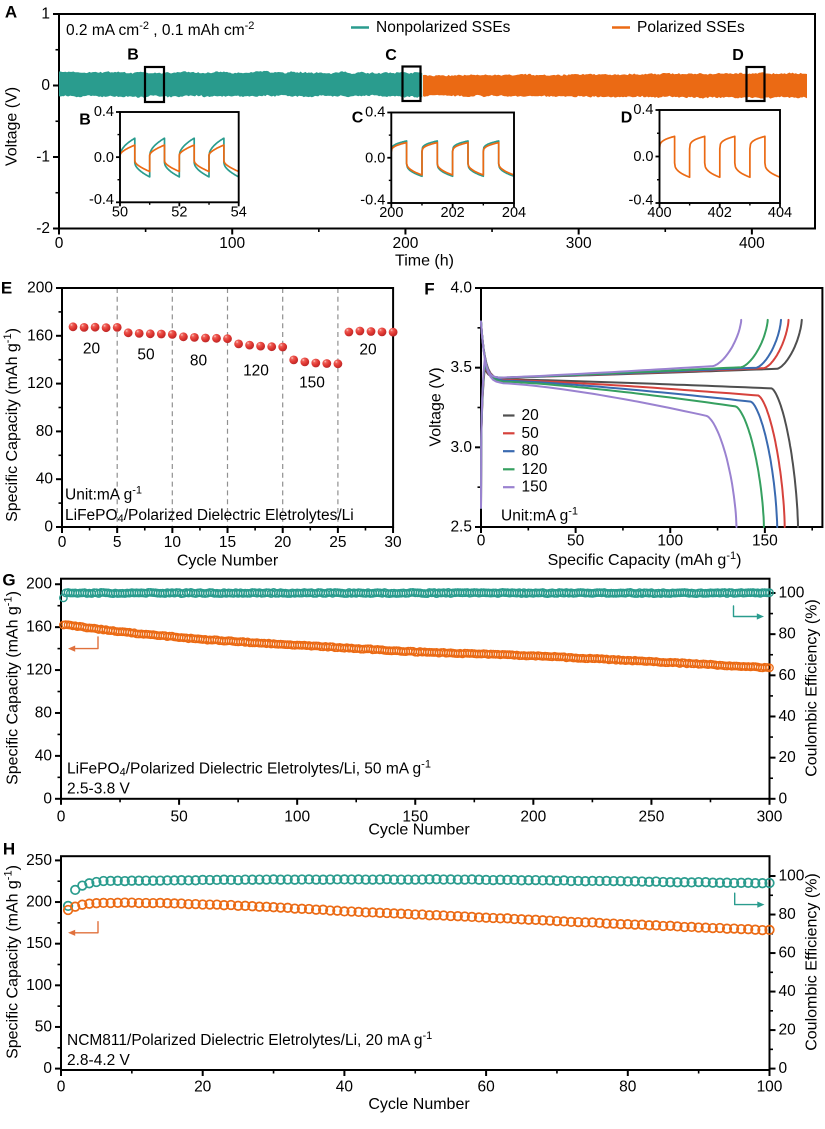  Describe the element at coordinates (9, 849) in the screenshot. I see `svg-text: H` at that location.